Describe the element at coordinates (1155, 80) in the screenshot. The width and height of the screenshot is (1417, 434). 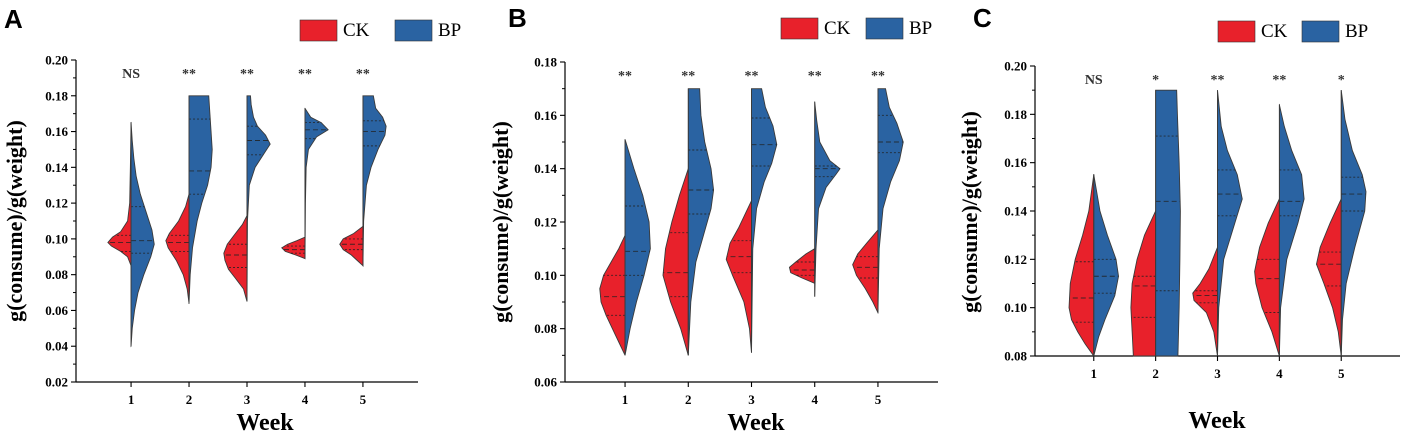
I see `significance-label: *` at that location.